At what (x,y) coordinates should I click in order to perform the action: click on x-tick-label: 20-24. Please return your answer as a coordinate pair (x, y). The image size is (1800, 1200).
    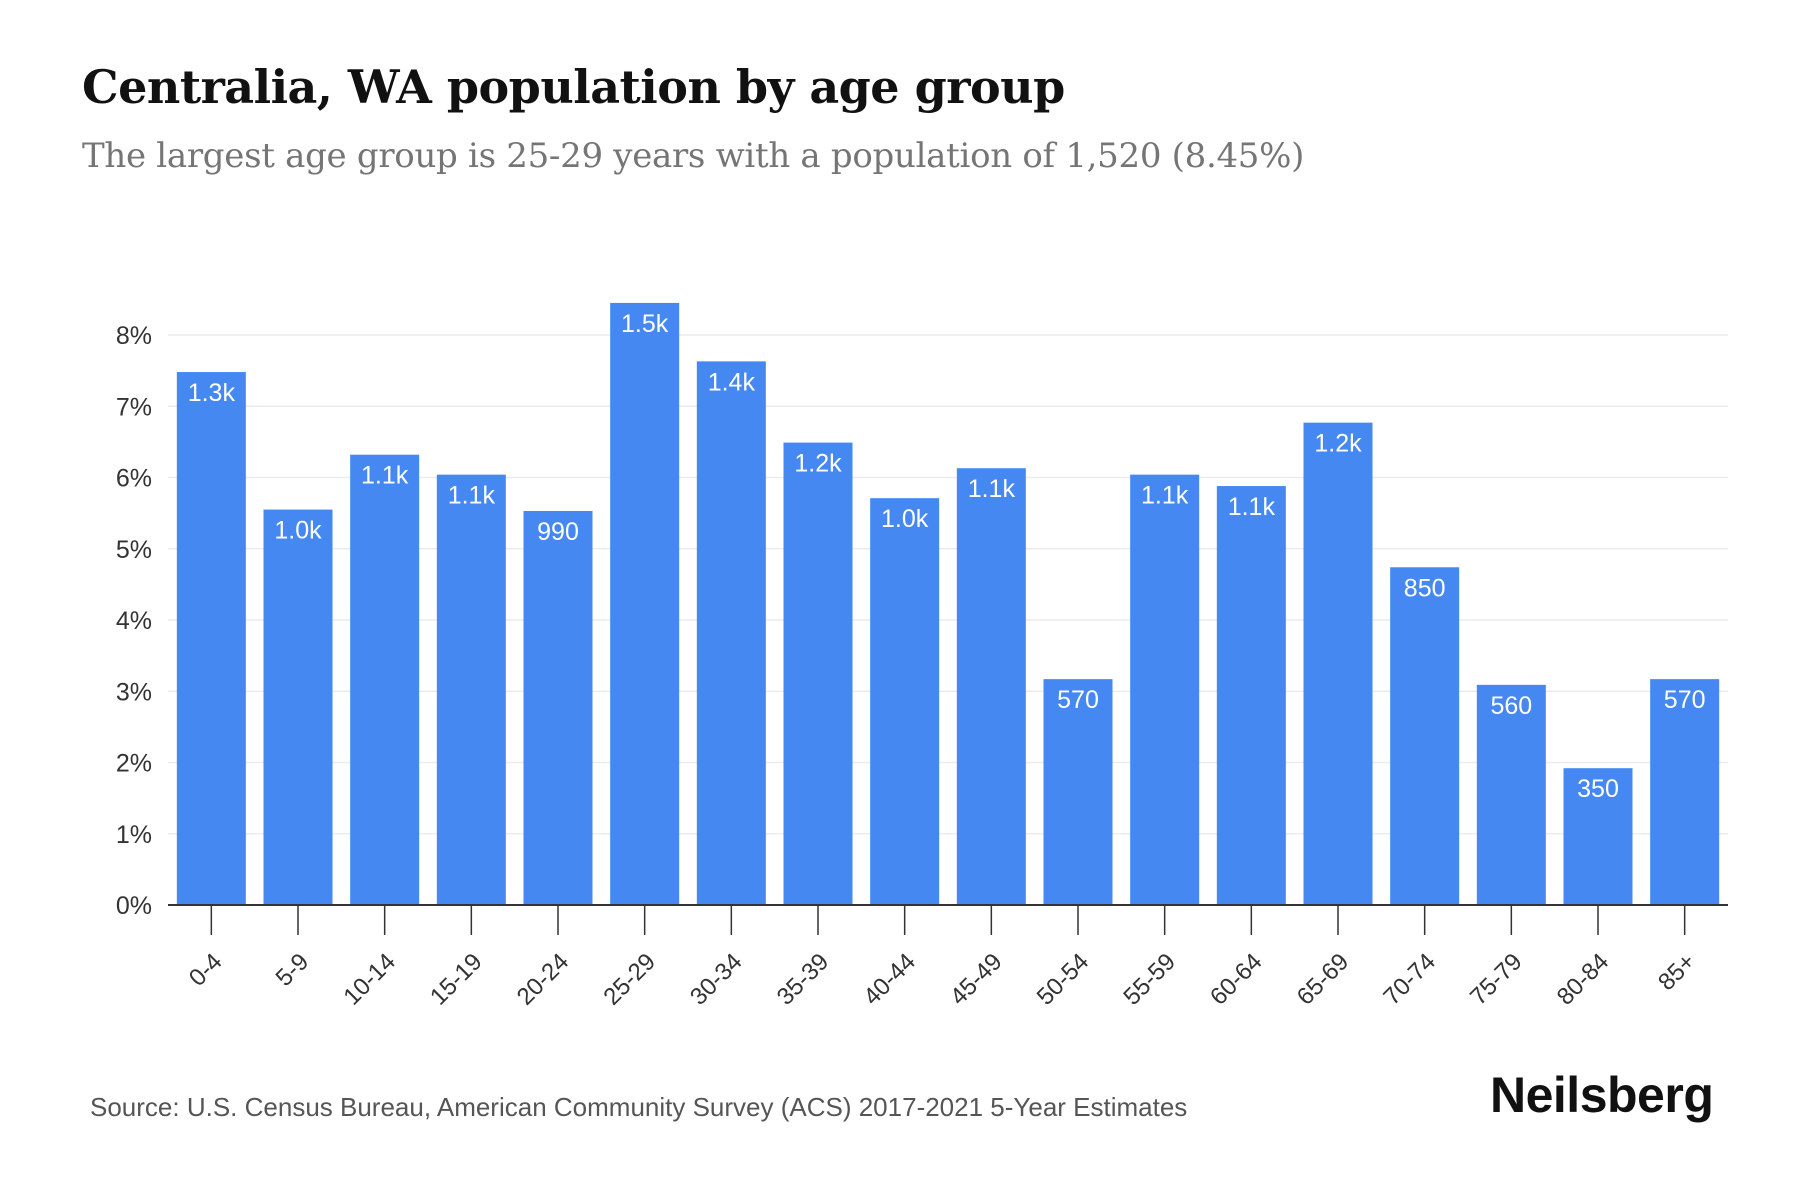
    Looking at the image, I should click on (543, 979).